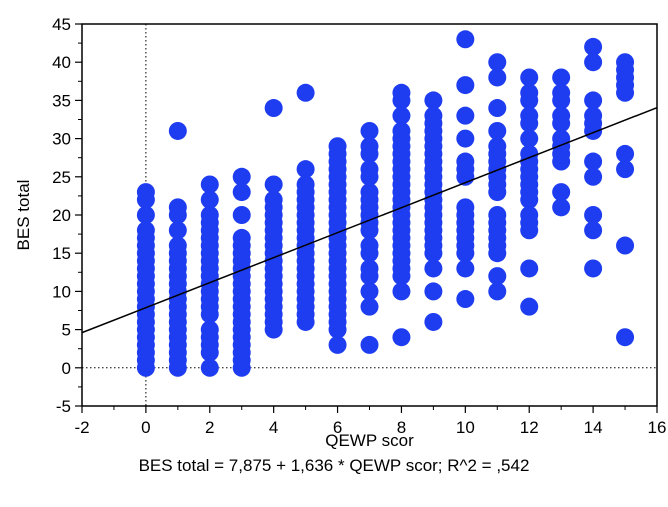  What do you see at coordinates (23, 215) in the screenshot?
I see `y-axis-title: BES total` at bounding box center [23, 215].